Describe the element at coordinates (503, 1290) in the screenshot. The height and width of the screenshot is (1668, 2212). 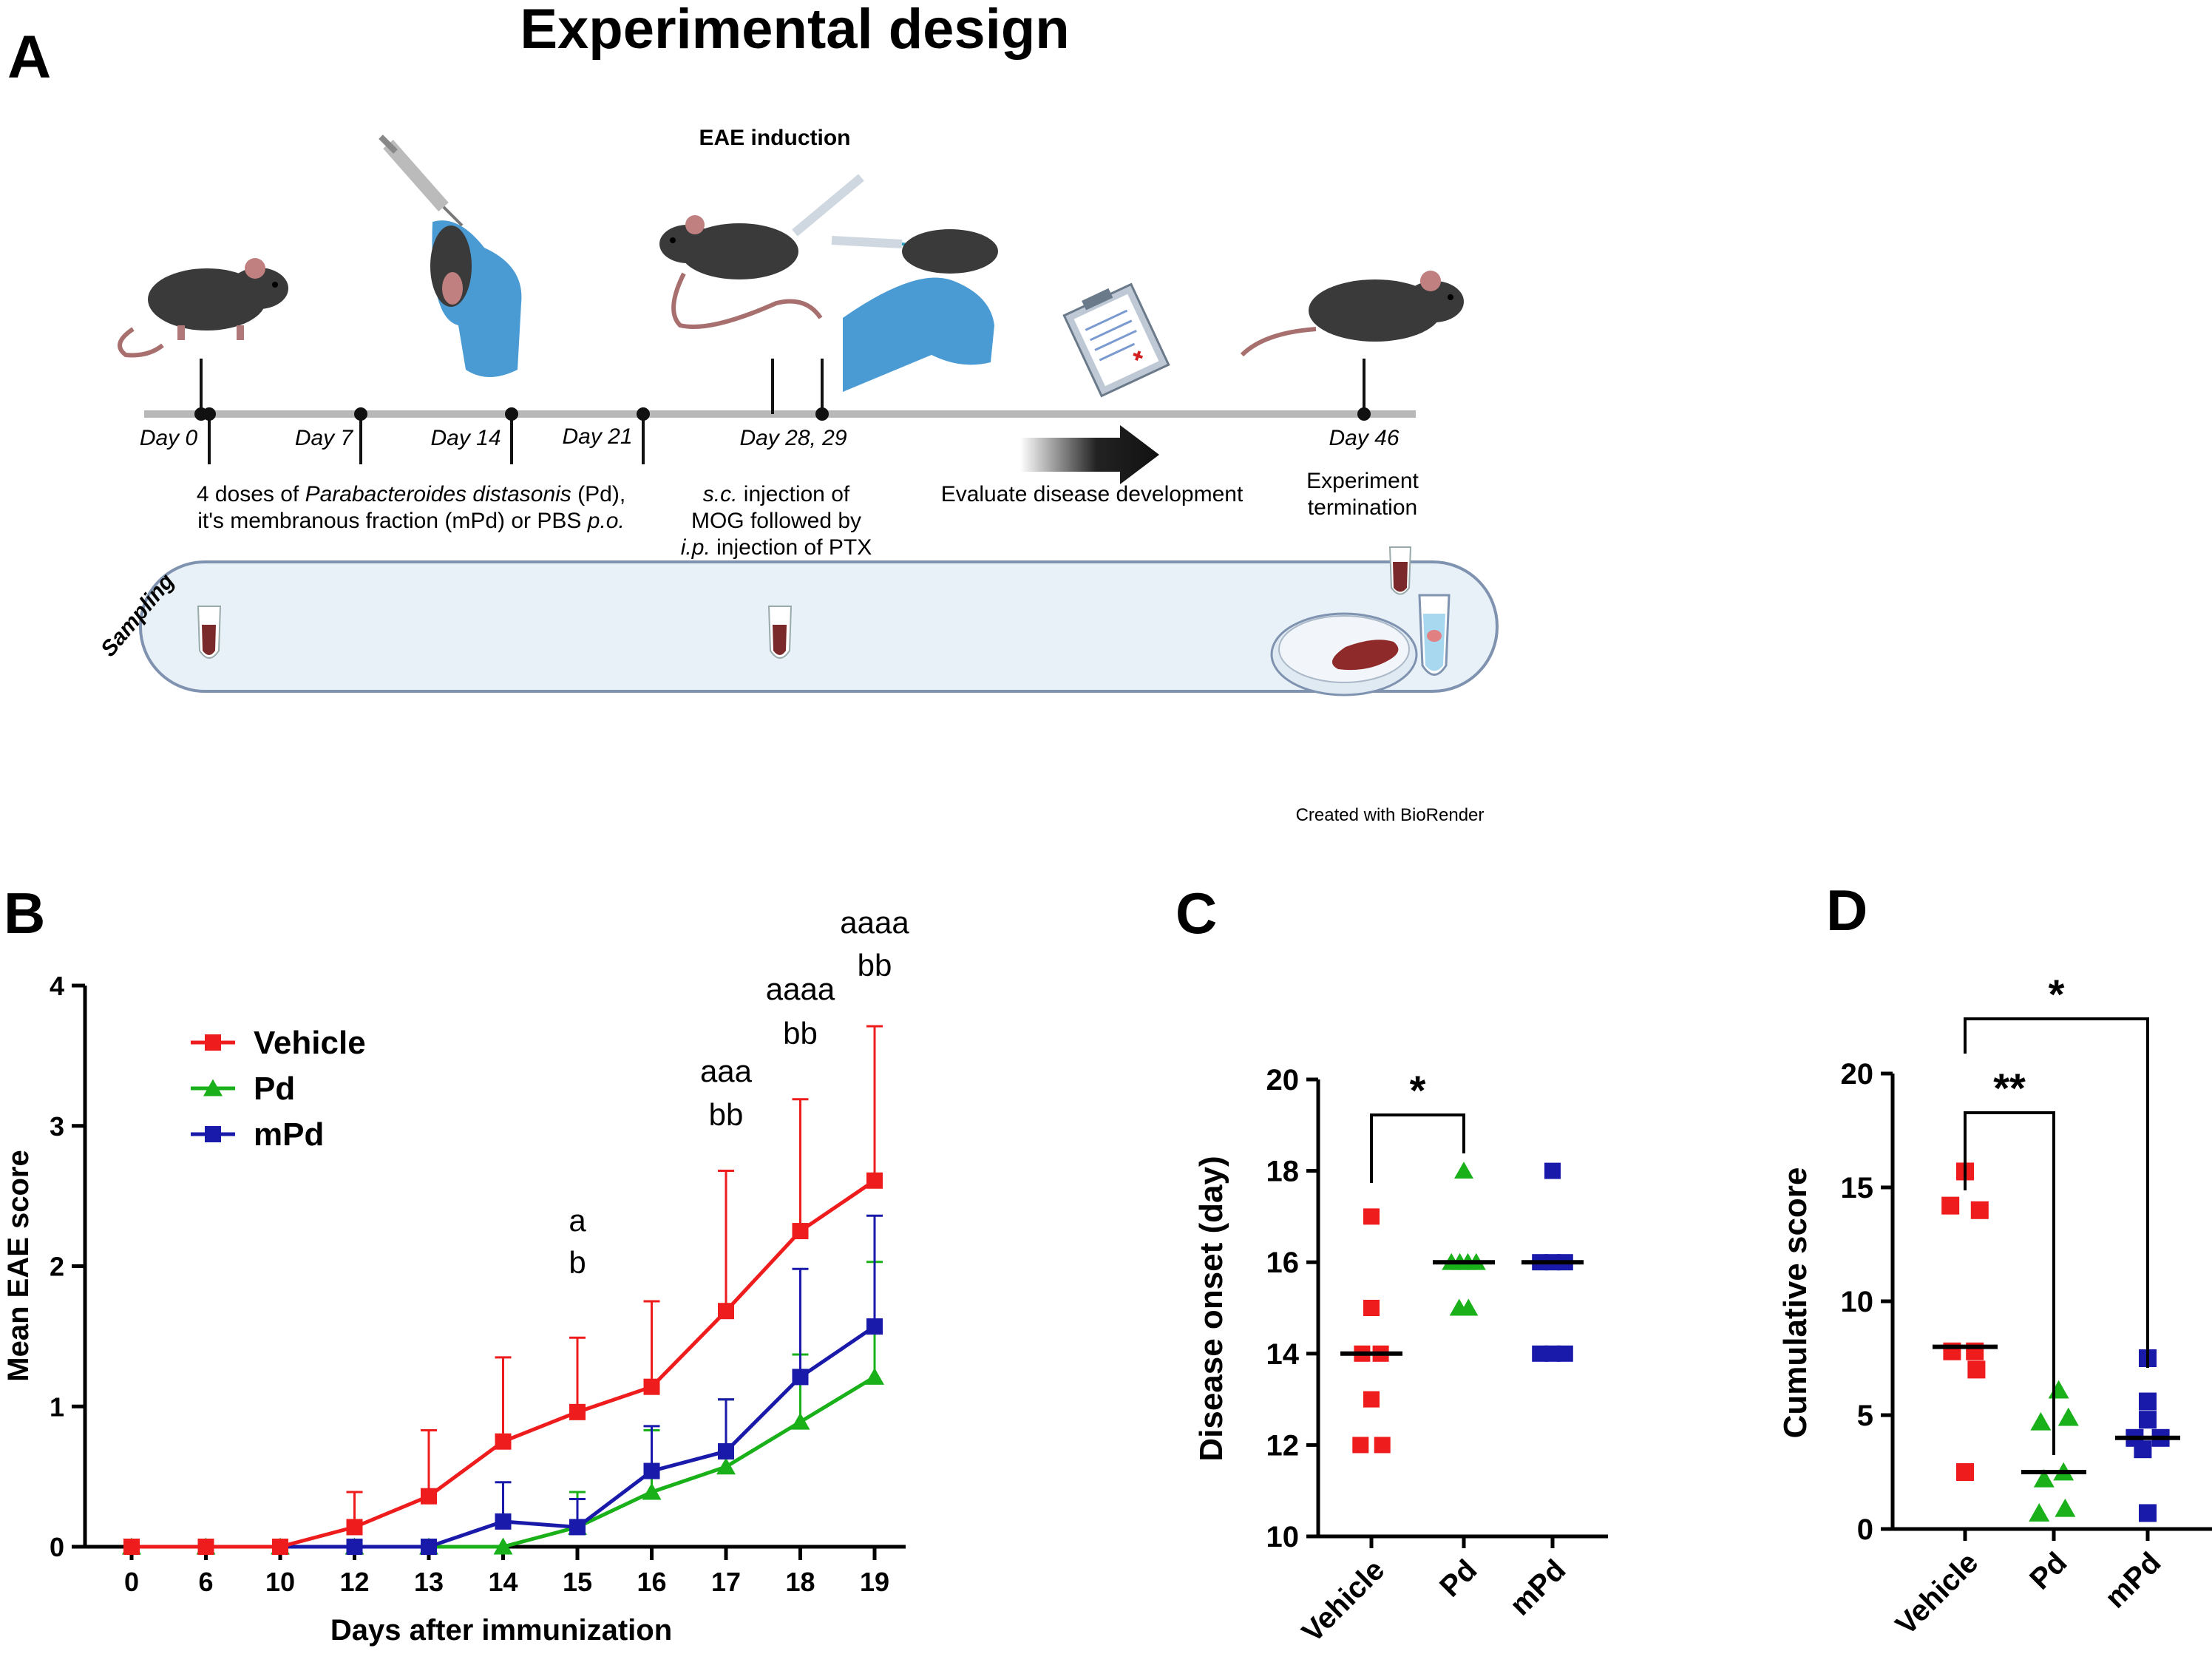
I see `series-vehicle` at that location.